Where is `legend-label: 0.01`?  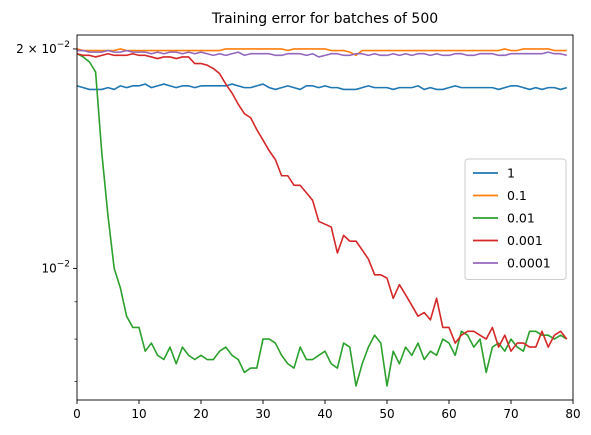 legend-label: 0.01 is located at coordinates (521, 218).